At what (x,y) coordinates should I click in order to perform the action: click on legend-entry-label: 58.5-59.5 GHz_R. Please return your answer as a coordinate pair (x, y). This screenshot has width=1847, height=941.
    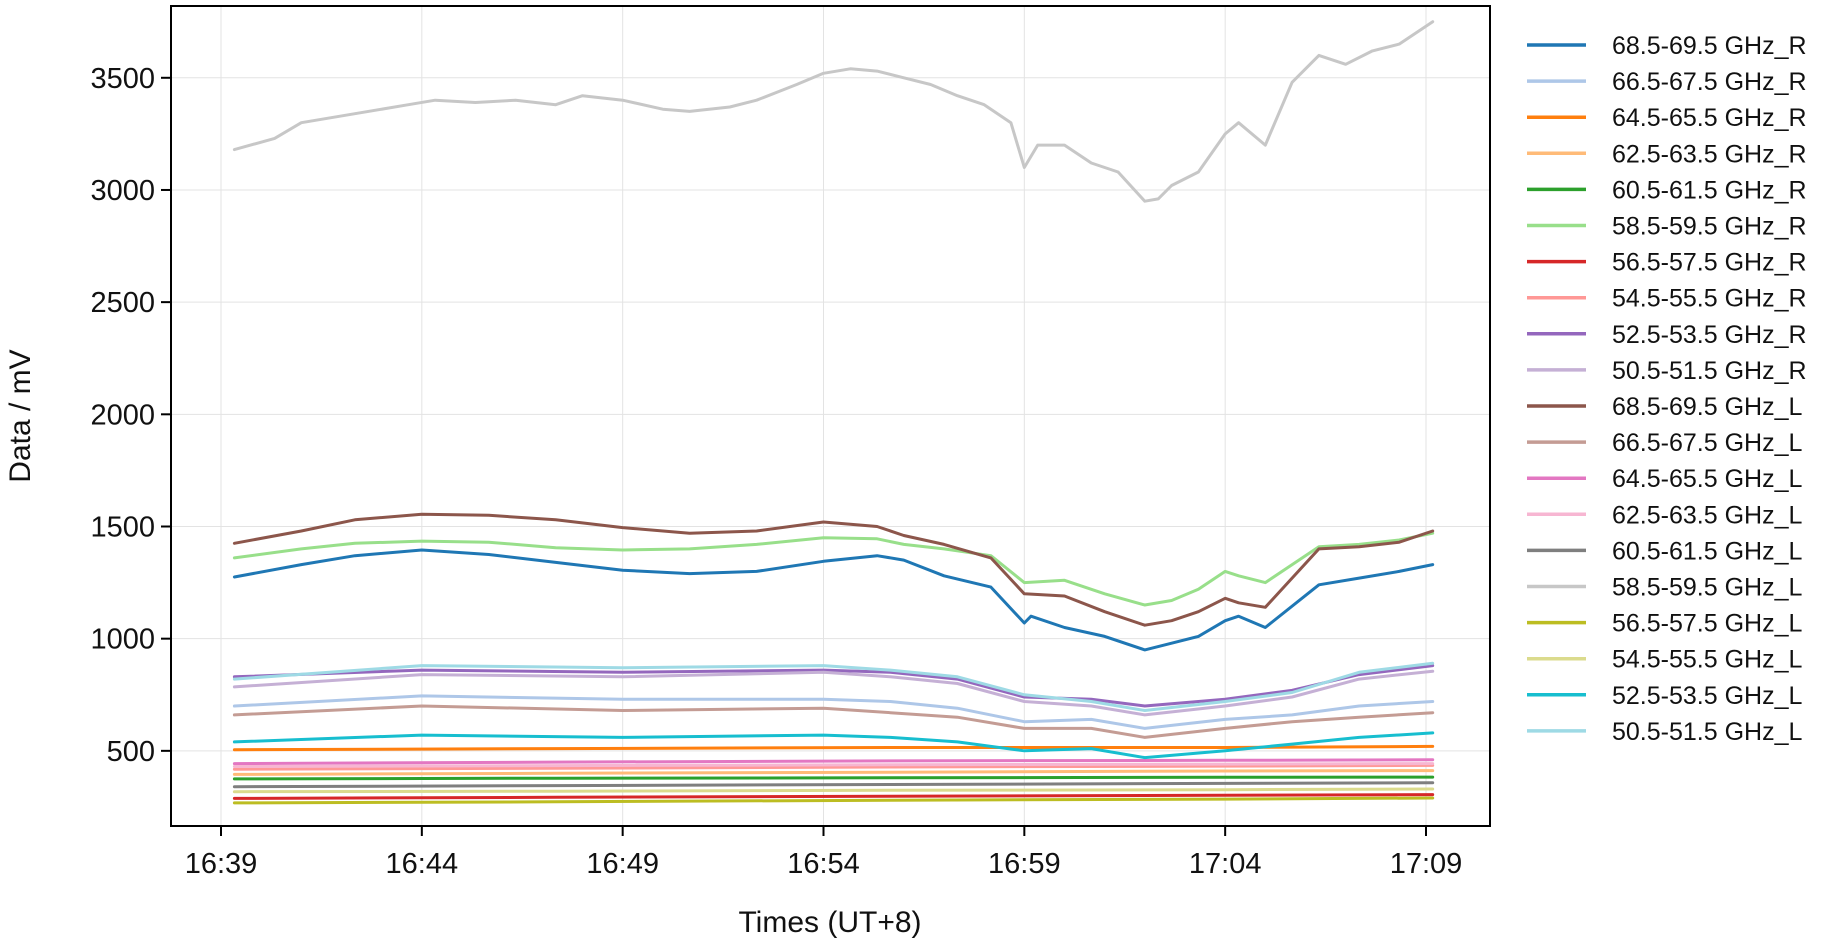
    Looking at the image, I should click on (1709, 227).